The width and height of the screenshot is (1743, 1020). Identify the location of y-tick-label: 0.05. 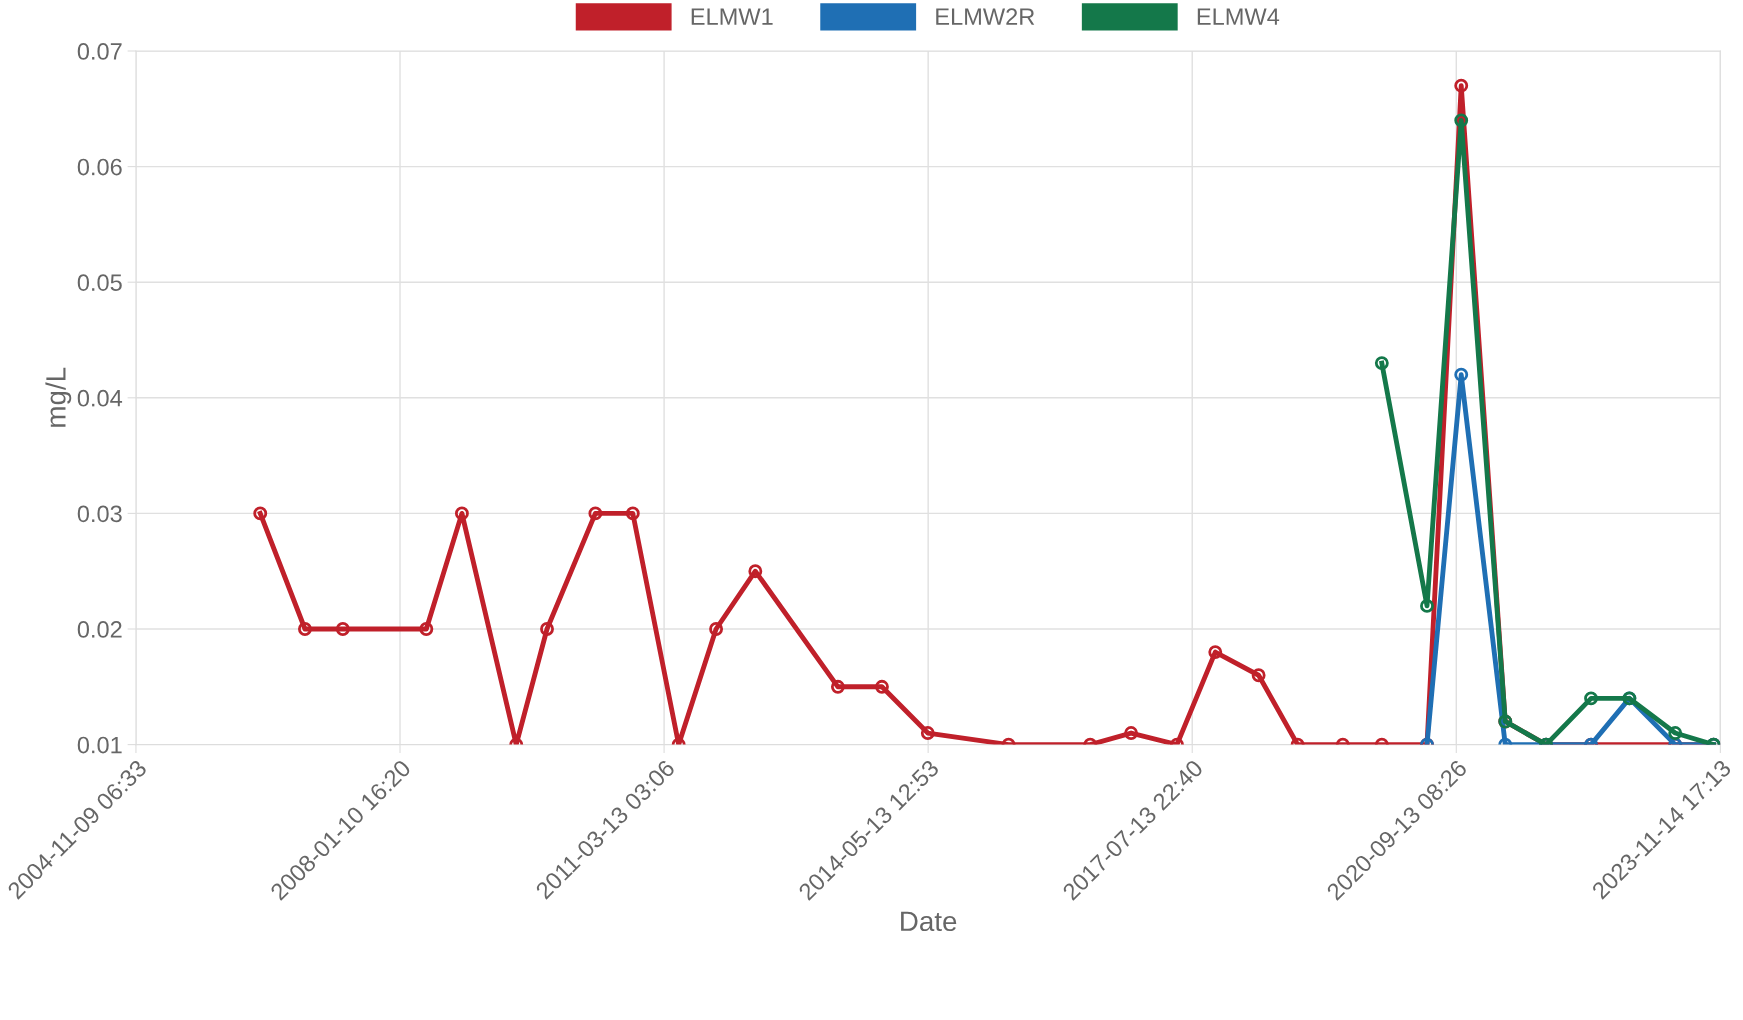
(99, 282).